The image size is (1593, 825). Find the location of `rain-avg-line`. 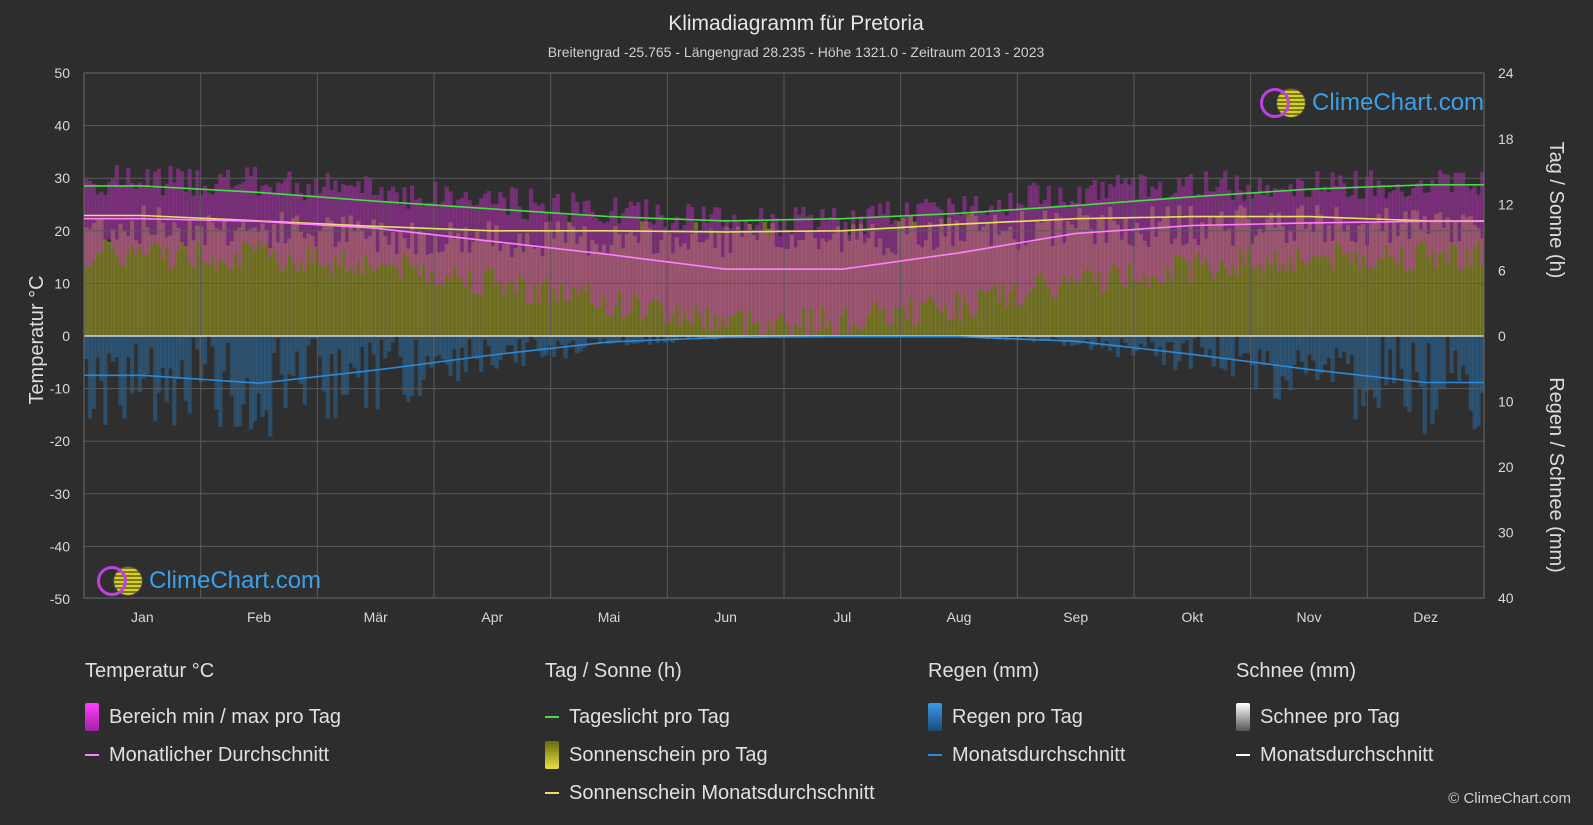

rain-avg-line is located at coordinates (784, 360).